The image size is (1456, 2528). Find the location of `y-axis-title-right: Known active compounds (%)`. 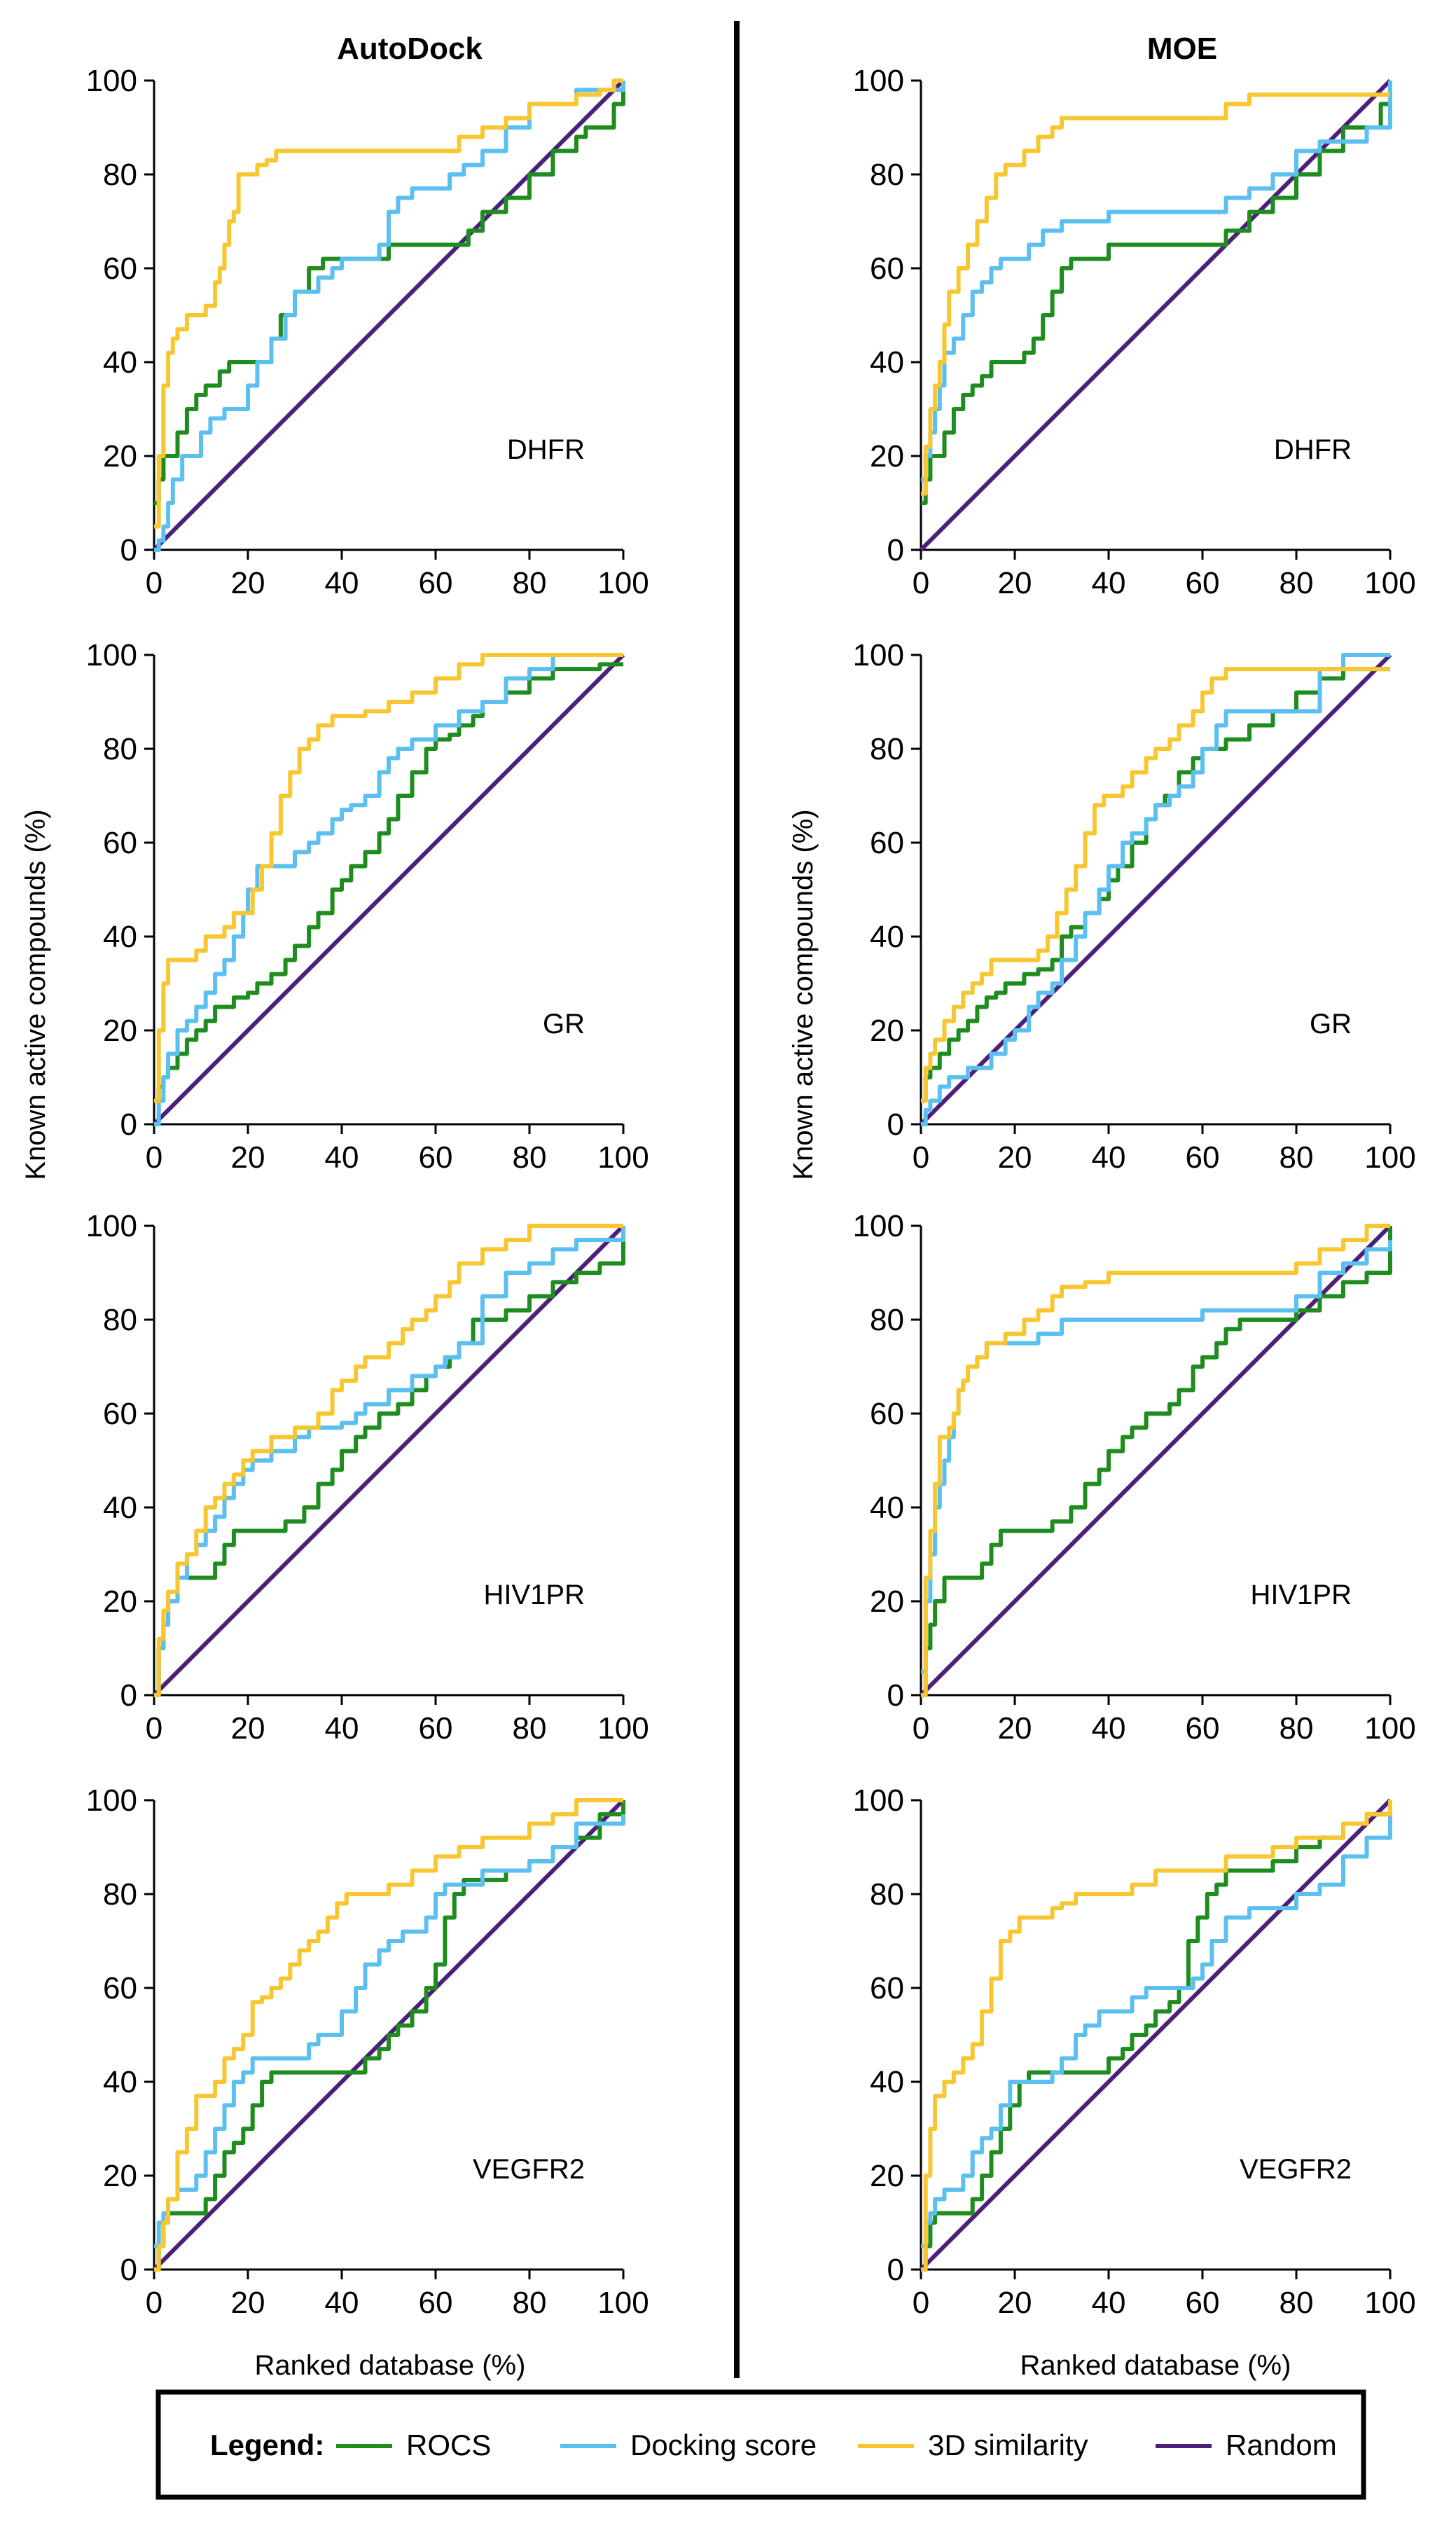

y-axis-title-right: Known active compounds (%) is located at coordinates (804, 995).